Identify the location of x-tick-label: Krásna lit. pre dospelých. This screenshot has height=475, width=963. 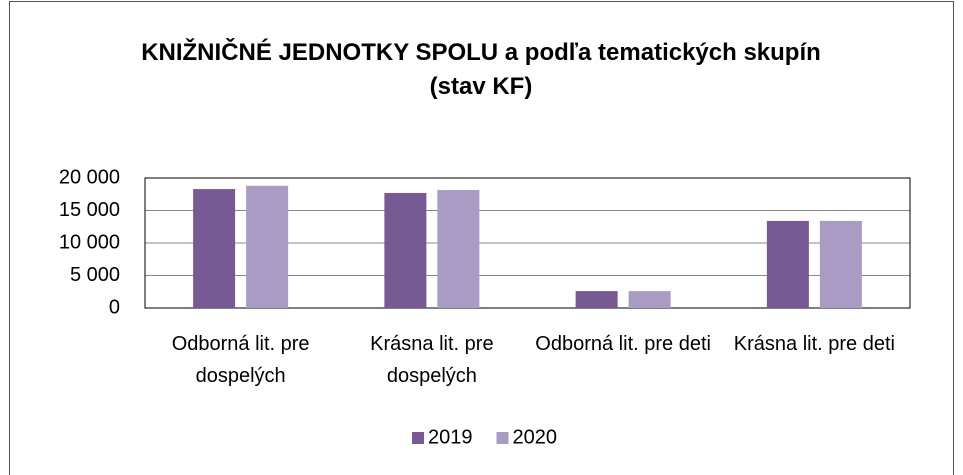
(432, 360).